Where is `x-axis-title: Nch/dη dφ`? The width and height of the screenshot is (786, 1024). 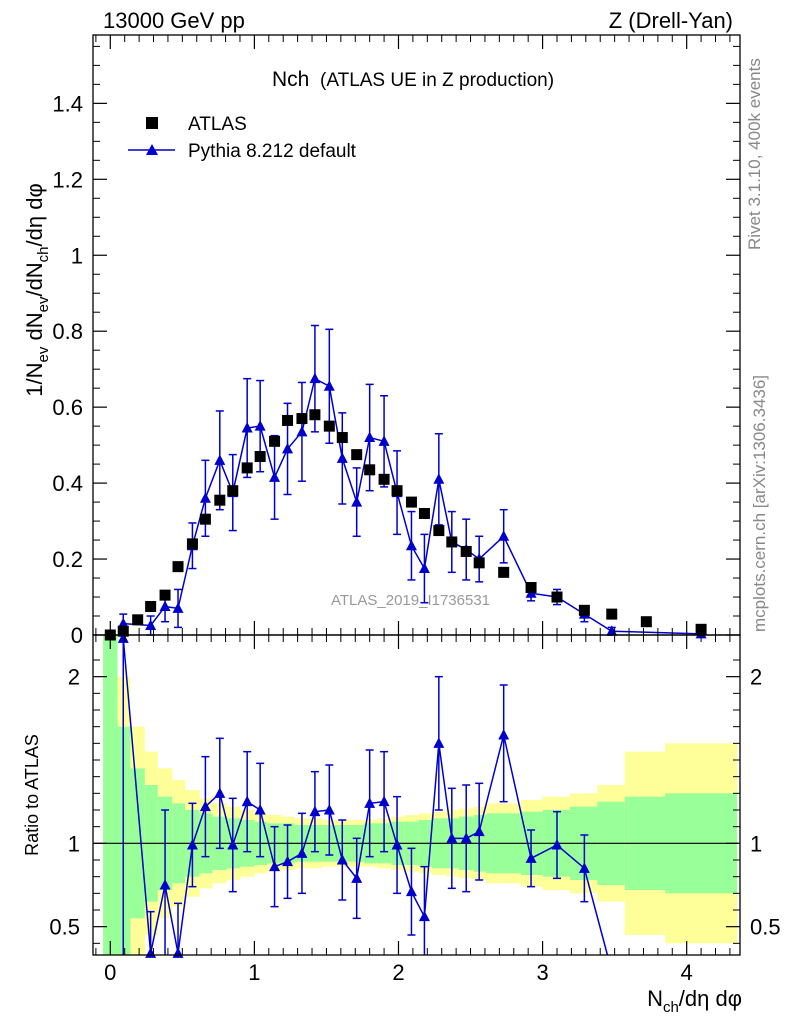 x-axis-title: Nch/dη dφ is located at coordinates (694, 1001).